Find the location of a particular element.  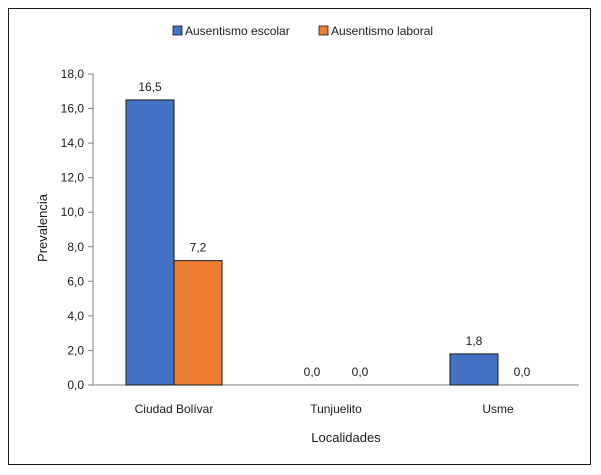

y-tick-label: 12,0 is located at coordinates (73, 178).